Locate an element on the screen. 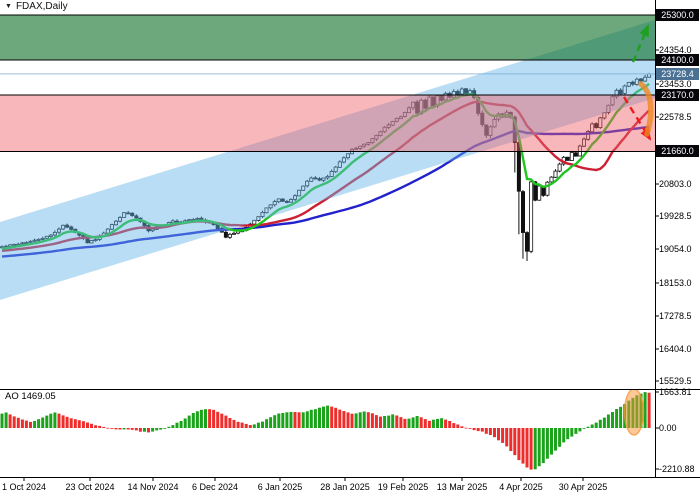 Image resolution: width=700 pixels, height=500 pixels. ao-indicator-value-label: AO 1469.05 is located at coordinates (30, 396).